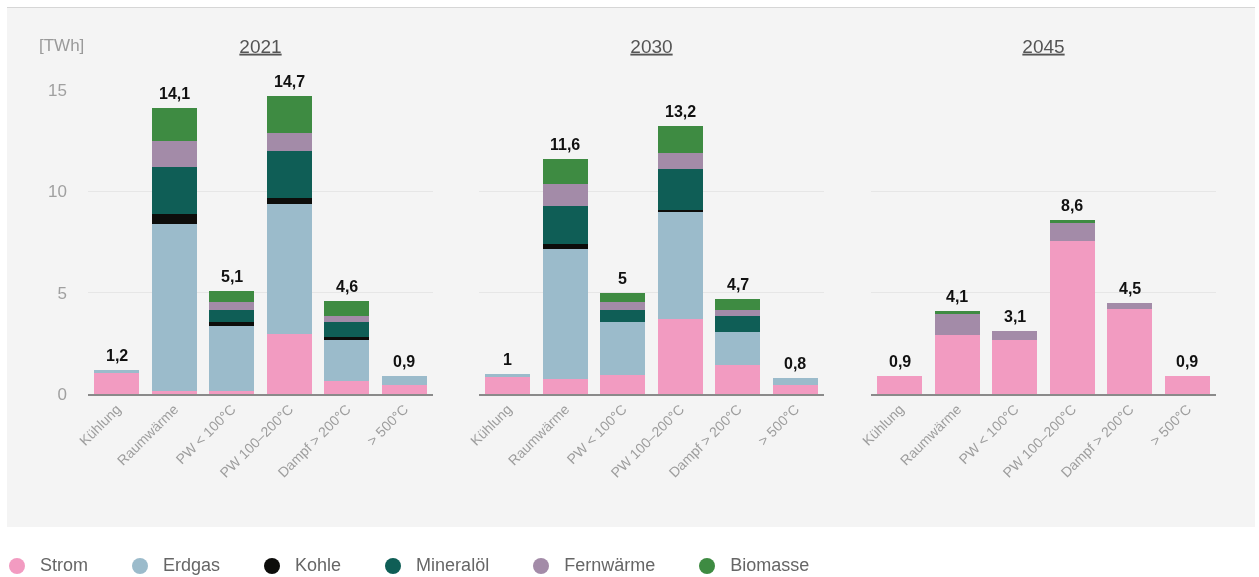 The height and width of the screenshot is (577, 1259). I want to click on total-label: 4,1, so click(957, 296).